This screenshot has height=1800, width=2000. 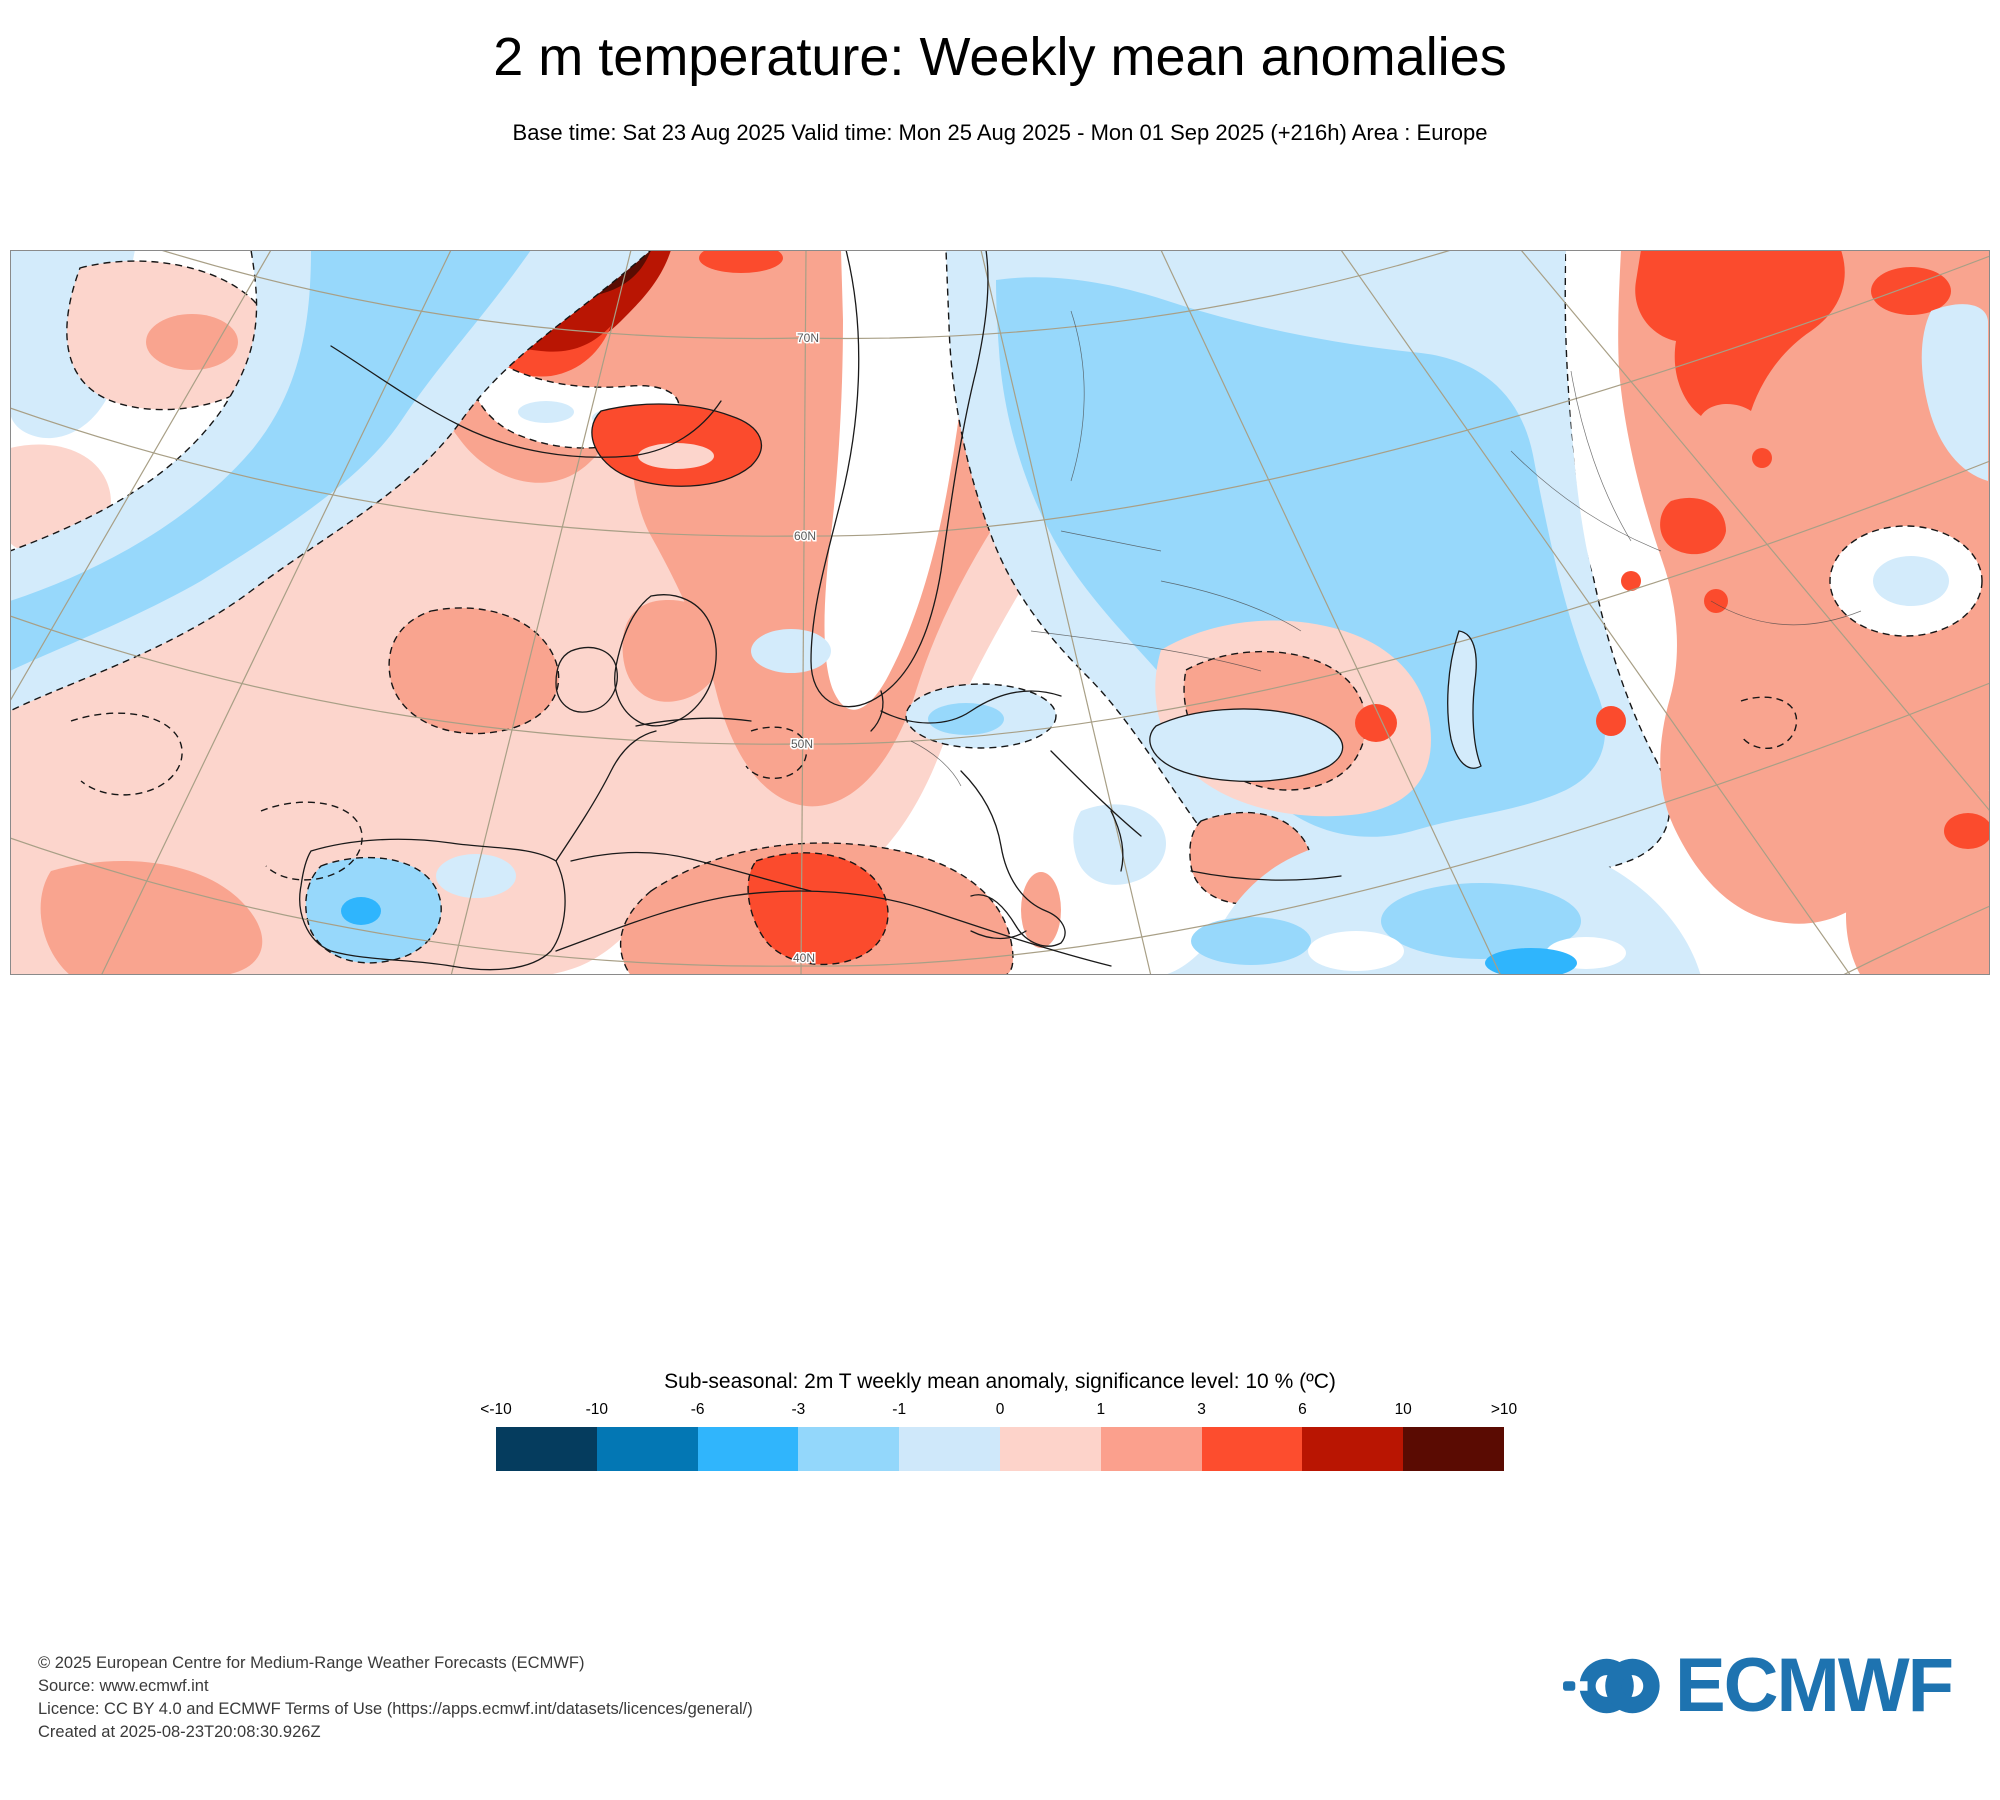 I want to click on map-graticule-labels: 70N 60N 50N 40N, so click(x=804, y=648).